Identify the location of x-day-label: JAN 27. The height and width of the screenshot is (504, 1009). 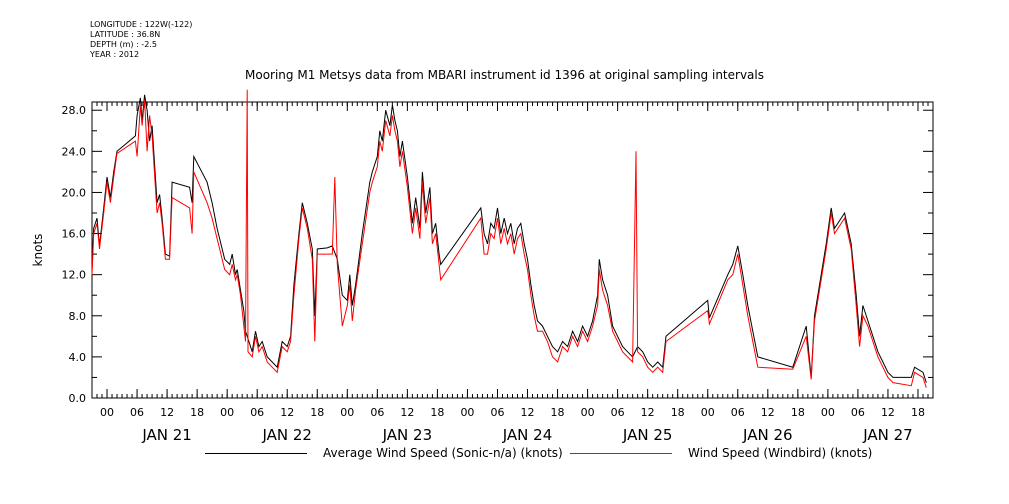
(887, 435).